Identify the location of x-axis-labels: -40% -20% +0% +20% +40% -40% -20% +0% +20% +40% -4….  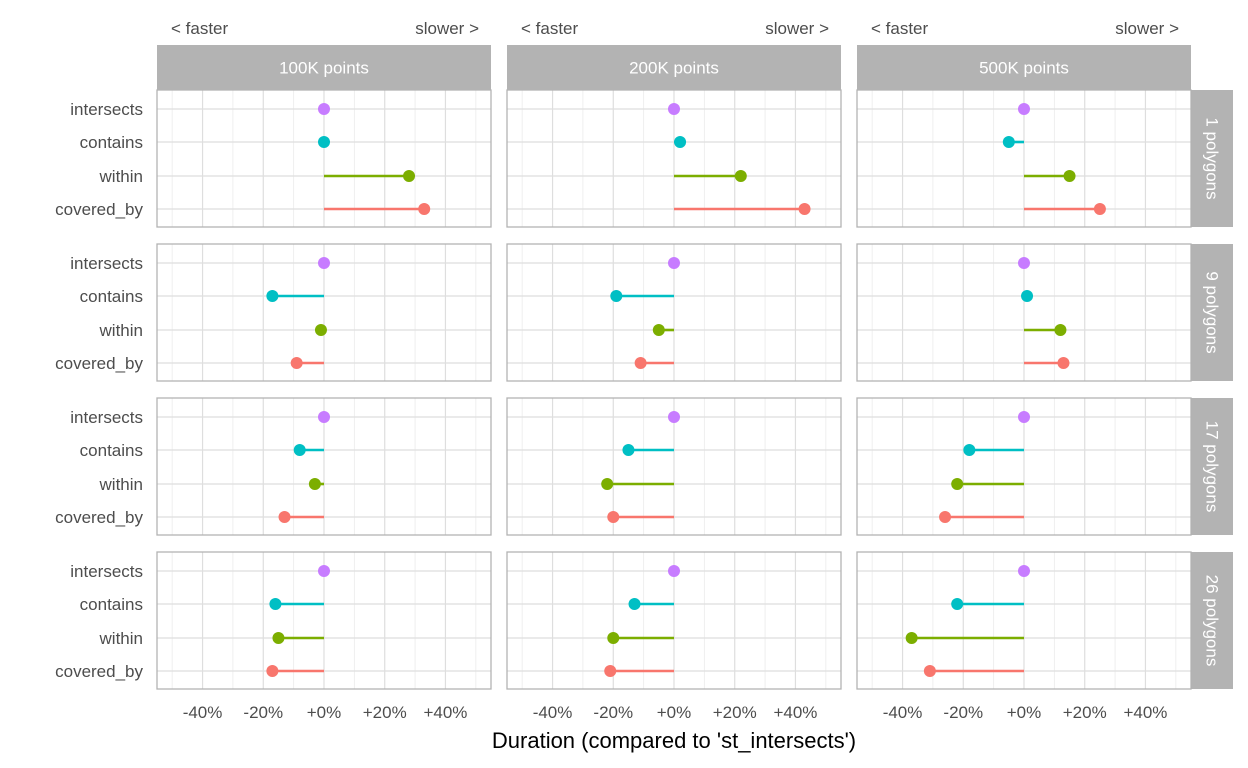
(675, 712).